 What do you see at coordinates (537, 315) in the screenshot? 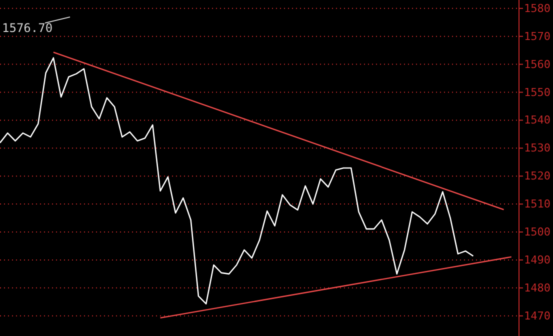
I see `y-tick-label: 1470` at bounding box center [537, 315].